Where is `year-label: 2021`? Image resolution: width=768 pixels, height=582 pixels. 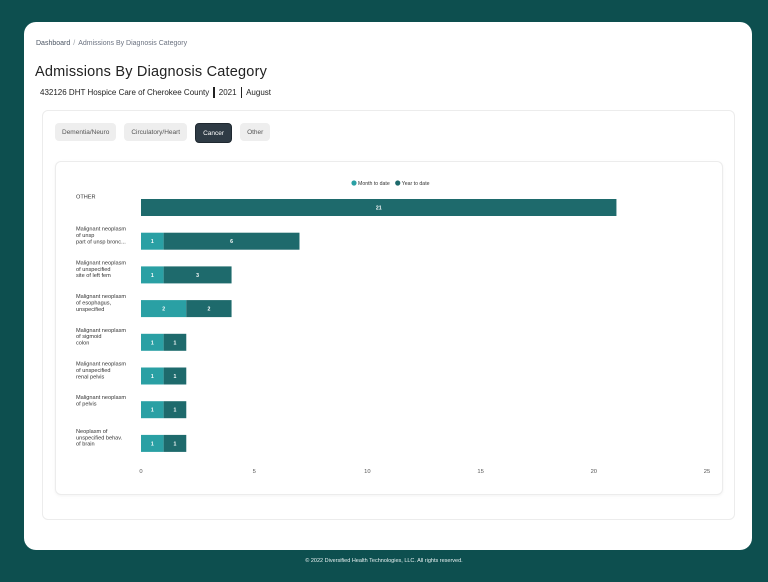 year-label: 2021 is located at coordinates (227, 92).